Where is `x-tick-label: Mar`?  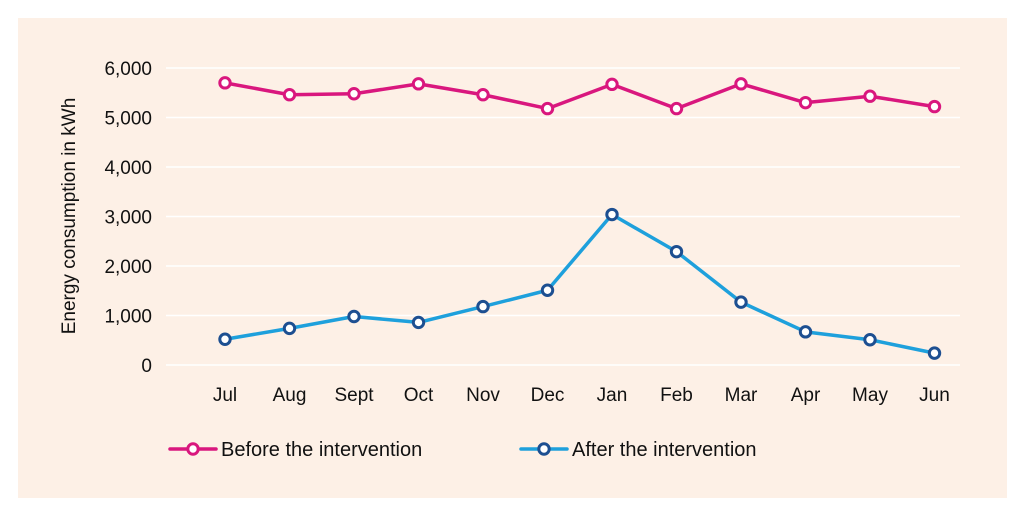
x-tick-label: Mar is located at coordinates (741, 395).